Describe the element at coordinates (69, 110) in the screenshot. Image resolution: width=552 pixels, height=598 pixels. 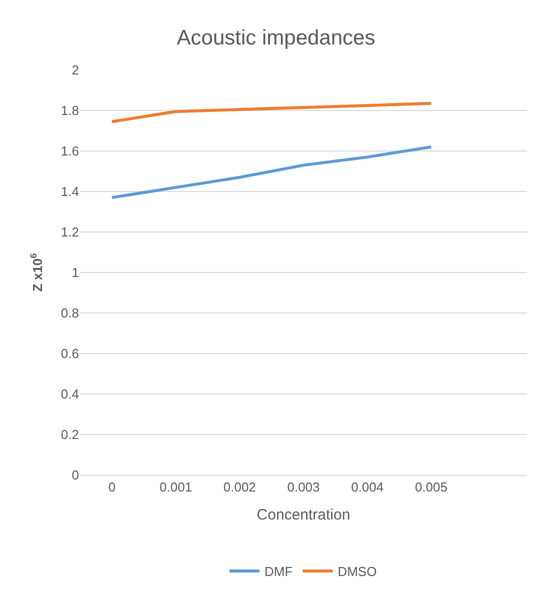
I see `y-tick-label: 1.8` at that location.